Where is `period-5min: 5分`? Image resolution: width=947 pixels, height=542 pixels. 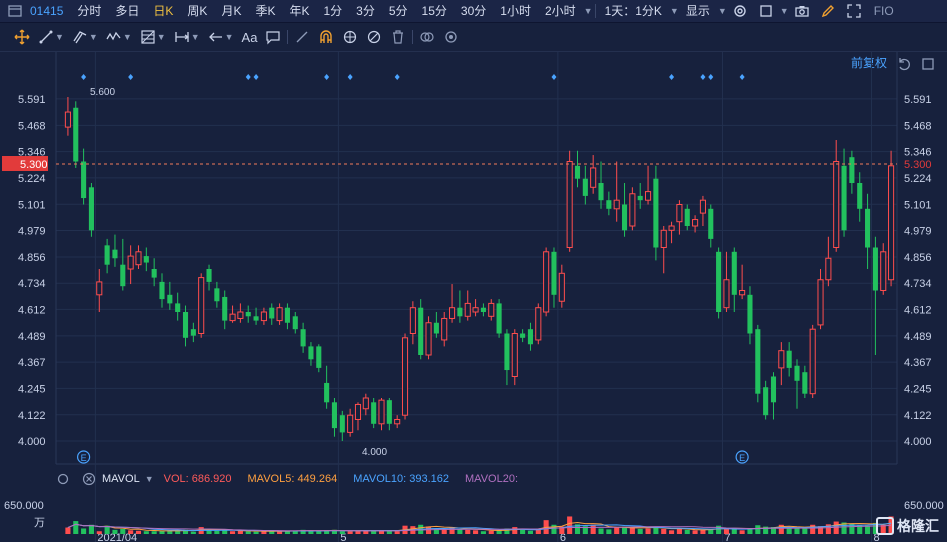
period-5min: 5分 is located at coordinates (398, 11).